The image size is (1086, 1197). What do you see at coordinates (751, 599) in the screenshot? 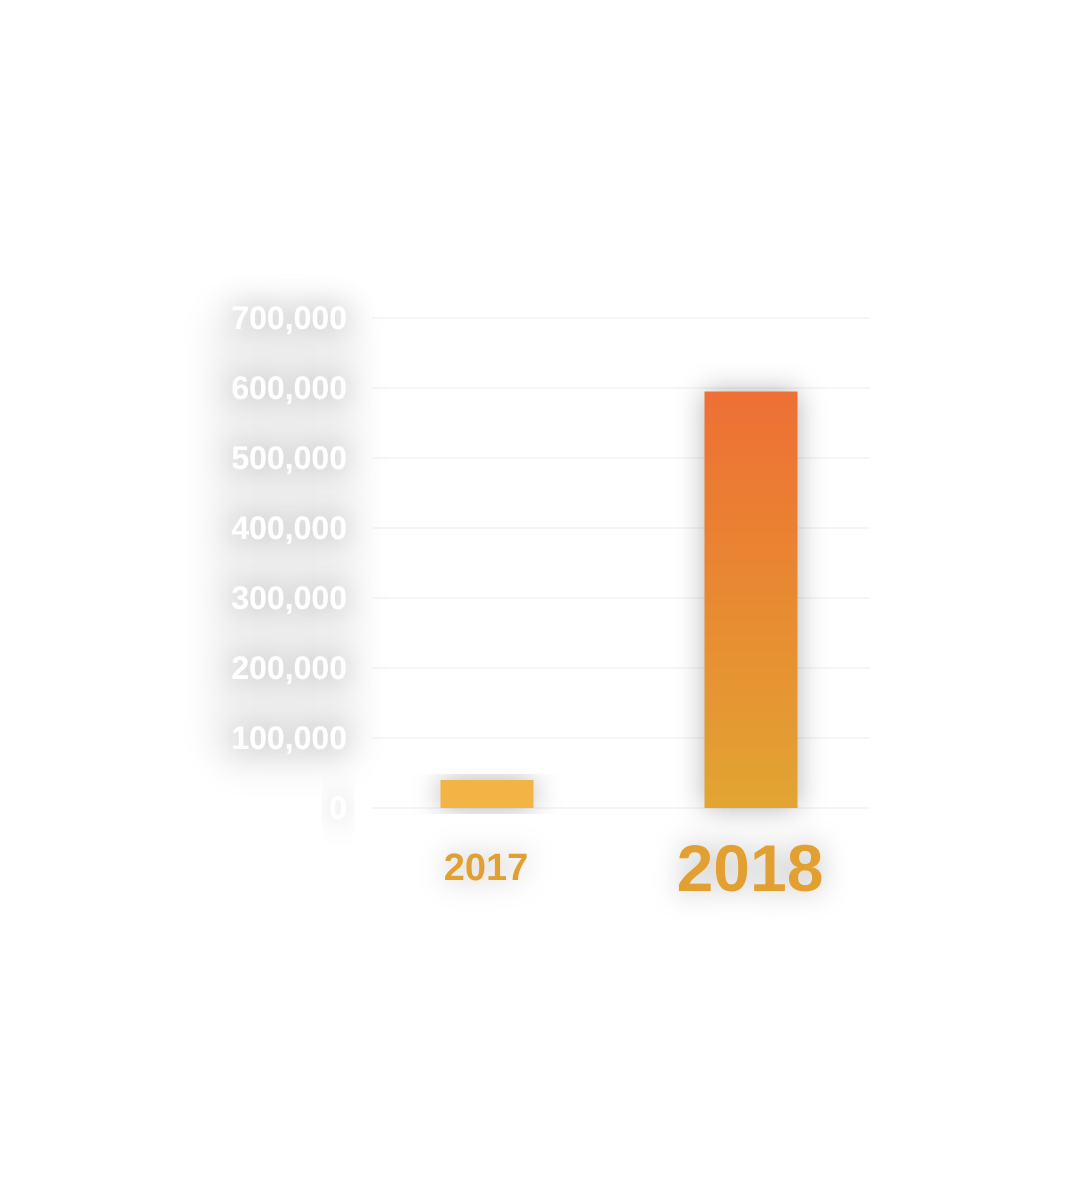
I see `bar-2018` at bounding box center [751, 599].